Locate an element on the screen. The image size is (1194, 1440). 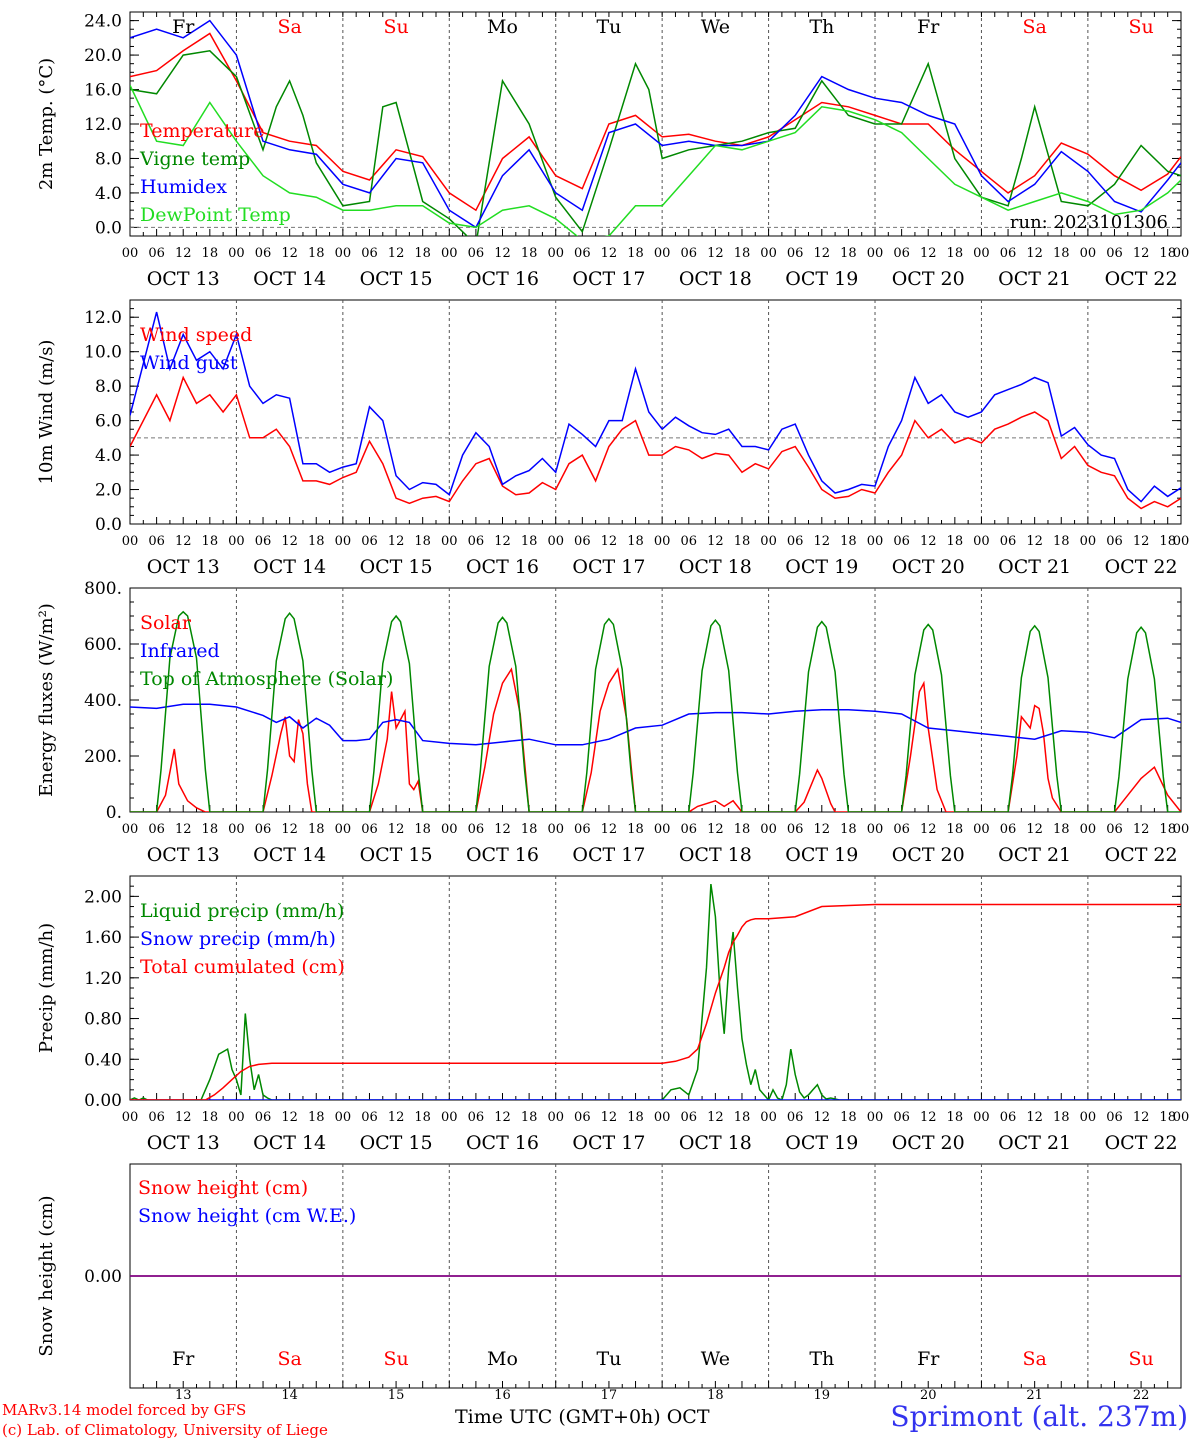
y-tick-label: 2.0 is located at coordinates (108, 491).